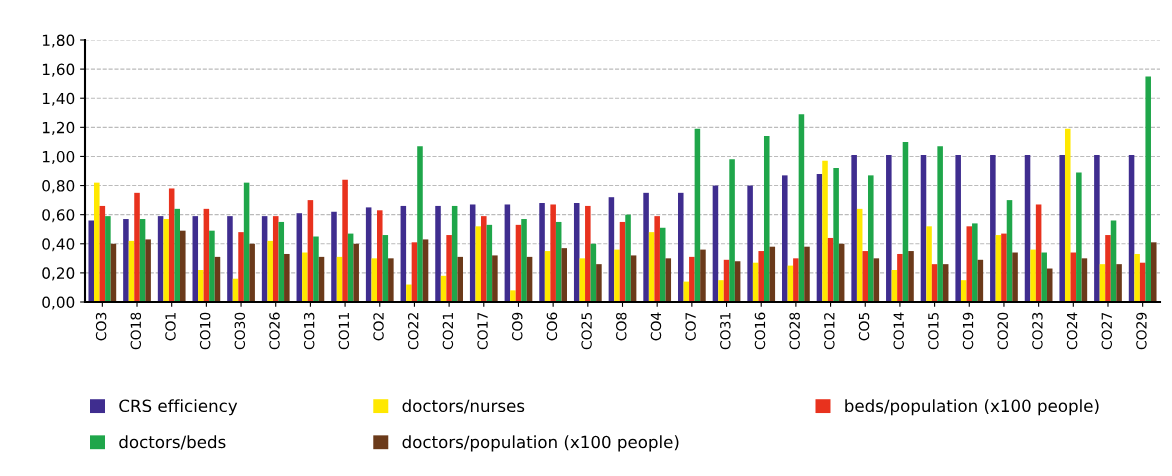 Image resolution: width=1172 pixels, height=476 pixels. Describe the element at coordinates (794, 331) in the screenshot. I see `x-tick-label: CO28` at that location.